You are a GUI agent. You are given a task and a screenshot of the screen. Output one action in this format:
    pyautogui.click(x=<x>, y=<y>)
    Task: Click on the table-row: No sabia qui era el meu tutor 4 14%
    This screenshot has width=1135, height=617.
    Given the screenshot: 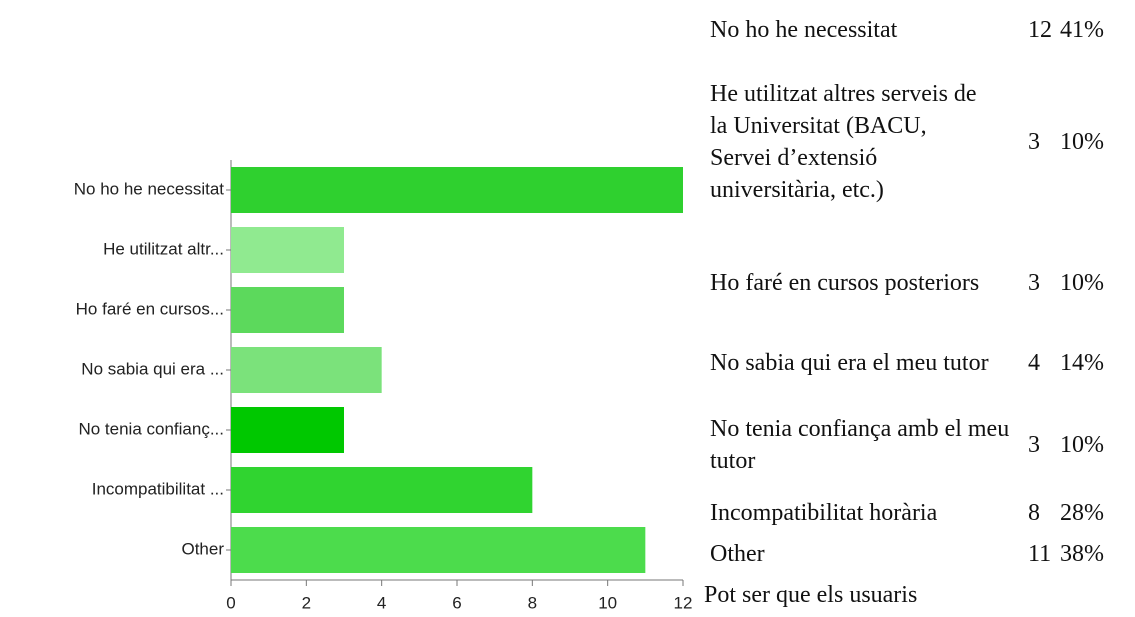 What is the action you would take?
    pyautogui.click(x=920, y=363)
    